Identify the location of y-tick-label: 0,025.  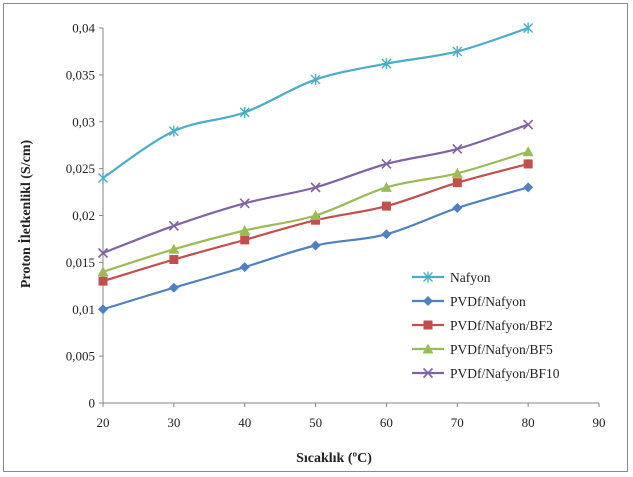
(80, 168).